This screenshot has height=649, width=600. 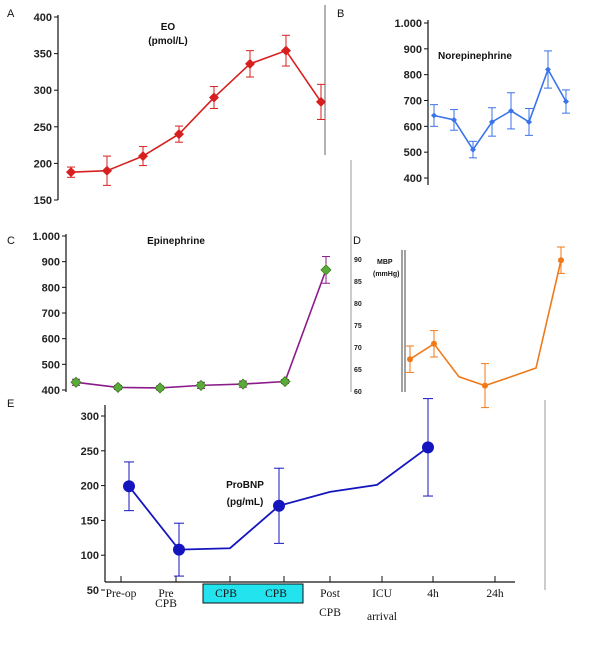 What do you see at coordinates (51, 263) in the screenshot?
I see `panel-c-y-tick-label: 900` at bounding box center [51, 263].